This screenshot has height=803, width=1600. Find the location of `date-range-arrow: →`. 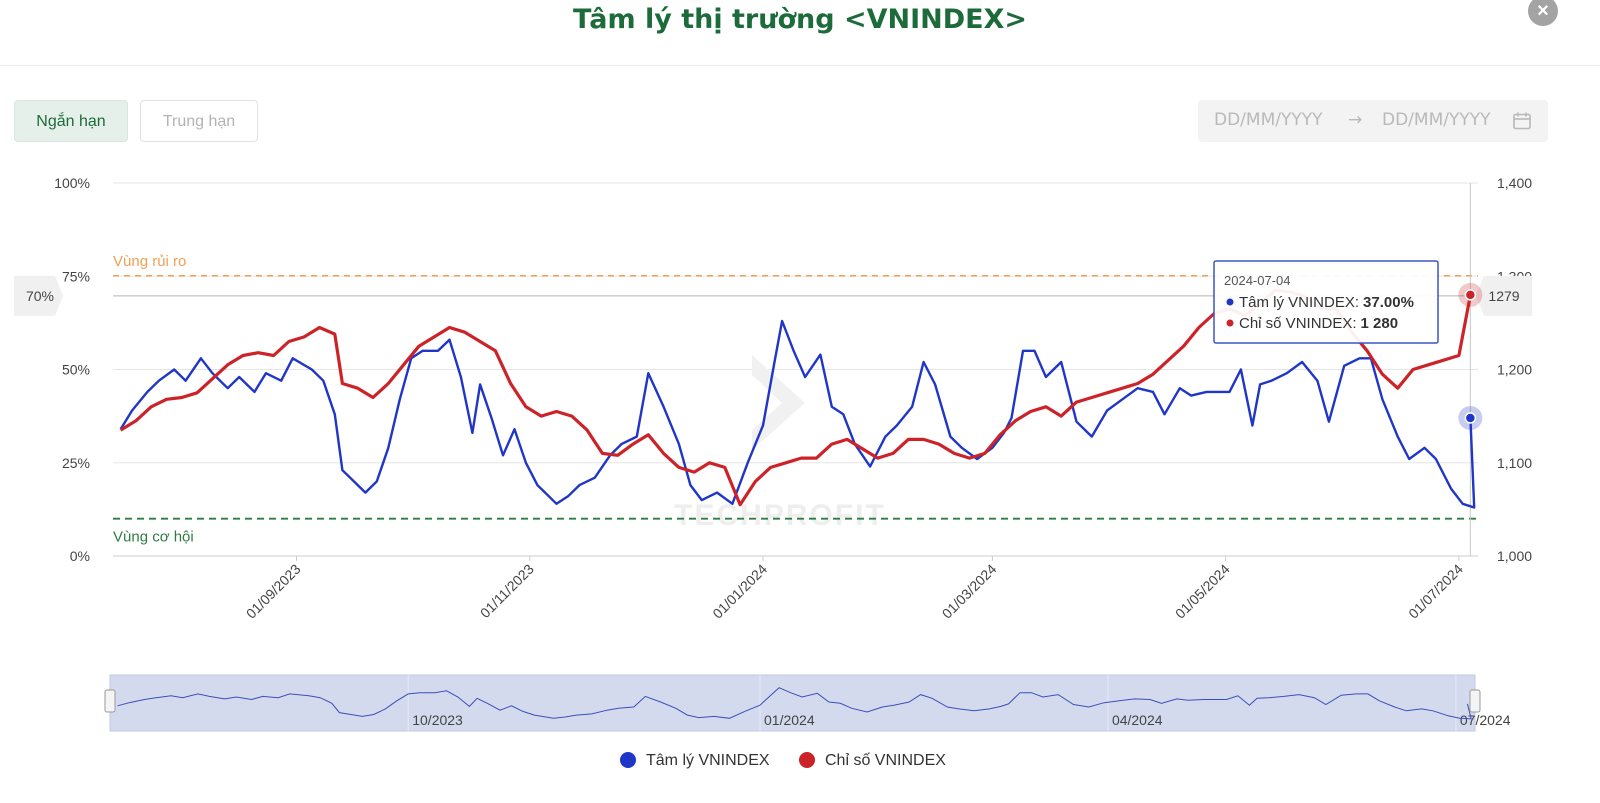

date-range-arrow: → is located at coordinates (1355, 120).